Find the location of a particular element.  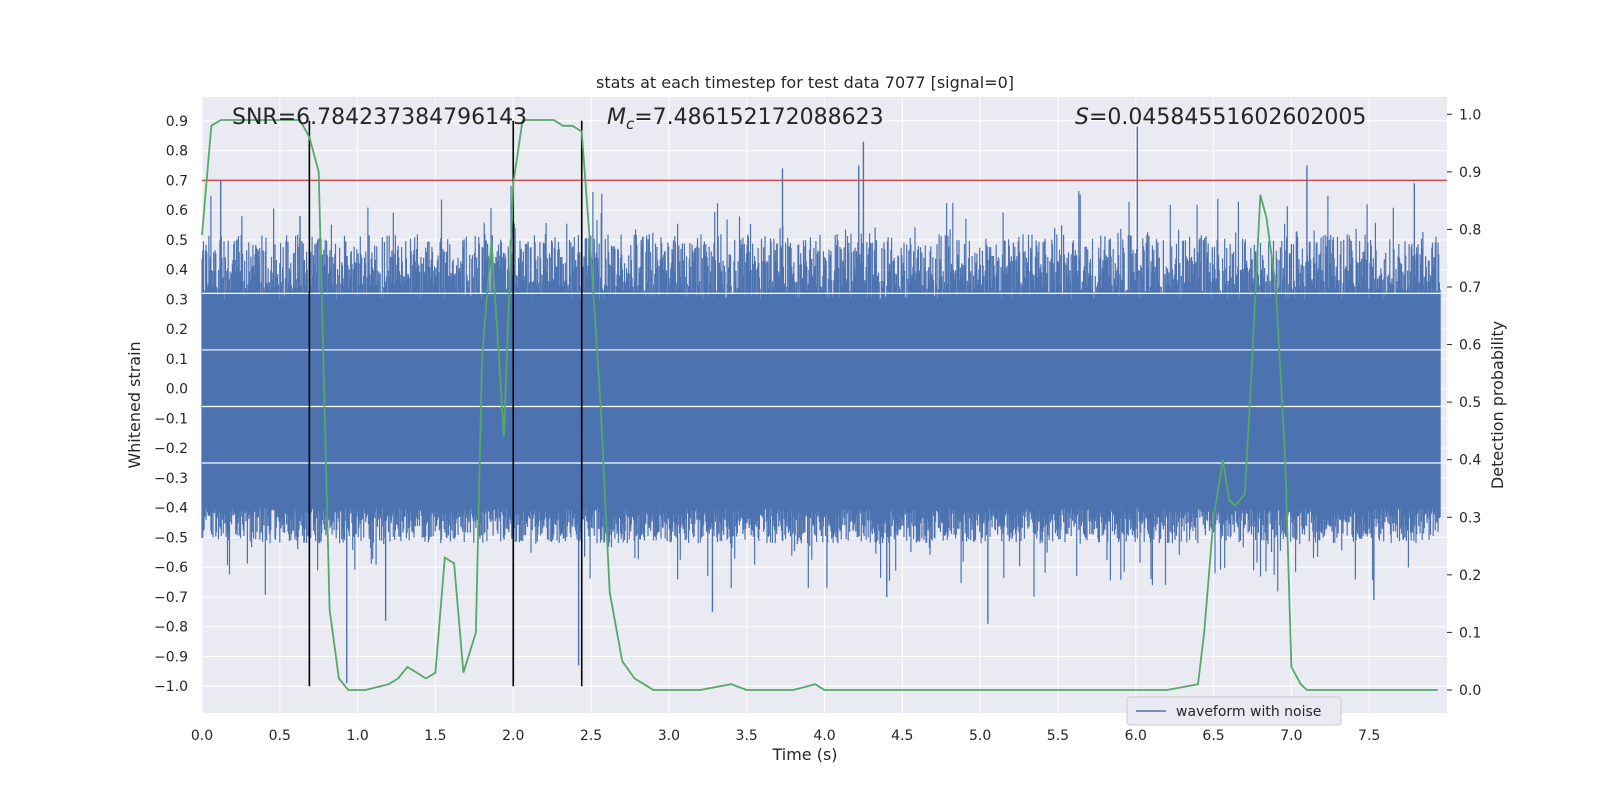

y-axis-right-ticks: 1.0 0.9 0.8 0.7 0.6 0.5 0.4 0.3 0.2 0.1 0.0 is located at coordinates (1464, 403).